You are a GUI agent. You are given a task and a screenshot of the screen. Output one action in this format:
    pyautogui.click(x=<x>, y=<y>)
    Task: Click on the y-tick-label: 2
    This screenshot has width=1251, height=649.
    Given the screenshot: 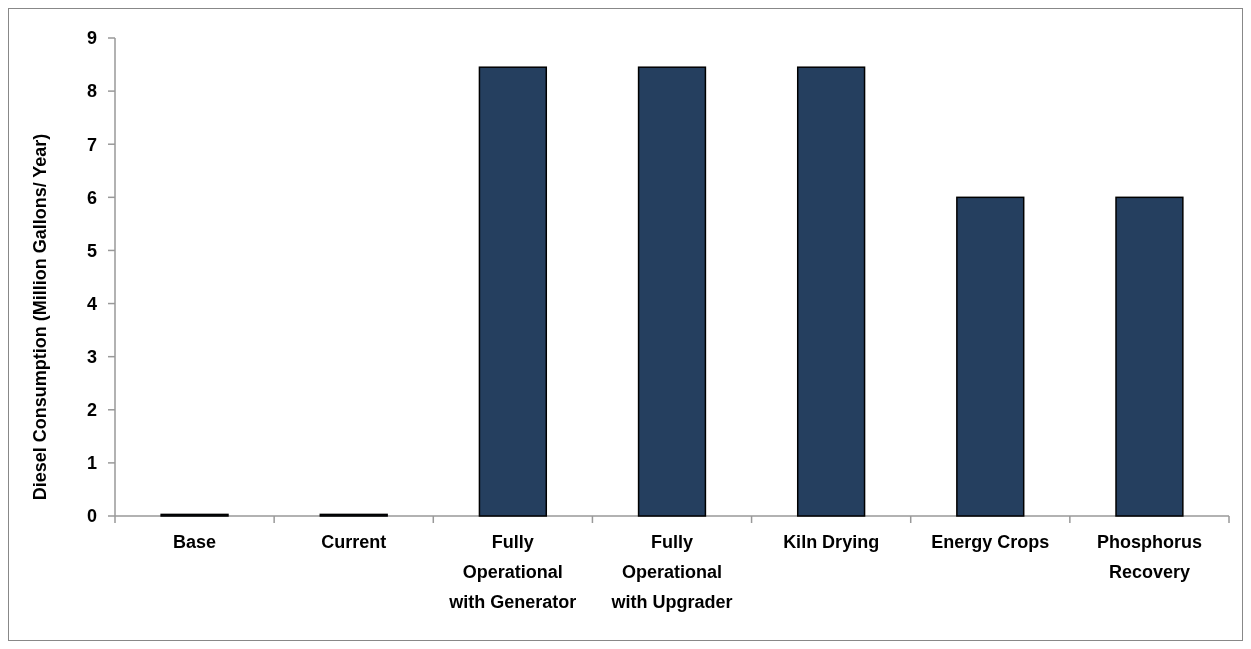 What is the action you would take?
    pyautogui.click(x=91, y=410)
    